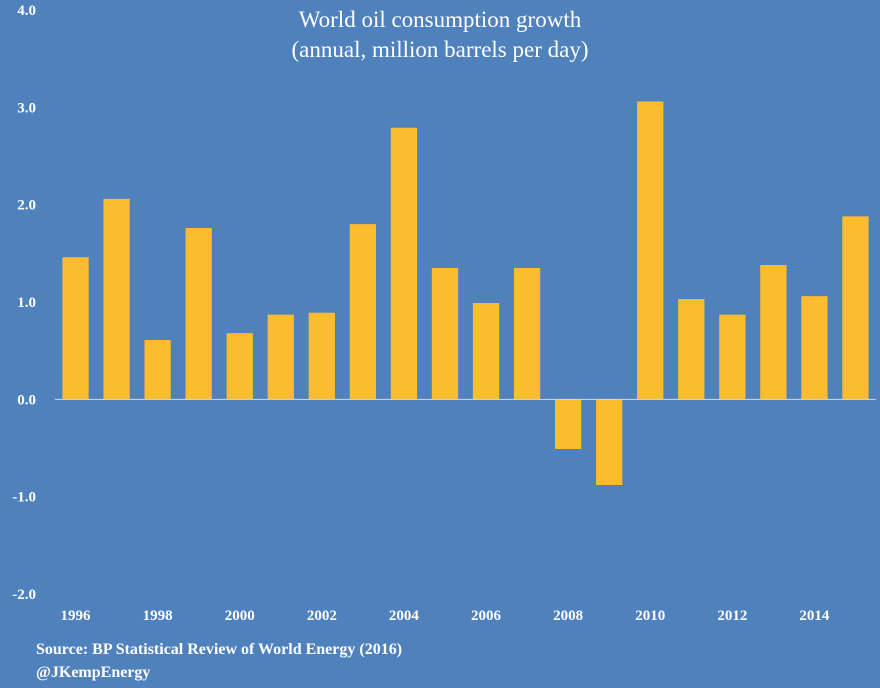 The image size is (880, 688). What do you see at coordinates (568, 616) in the screenshot?
I see `x-tick-label: 2008` at bounding box center [568, 616].